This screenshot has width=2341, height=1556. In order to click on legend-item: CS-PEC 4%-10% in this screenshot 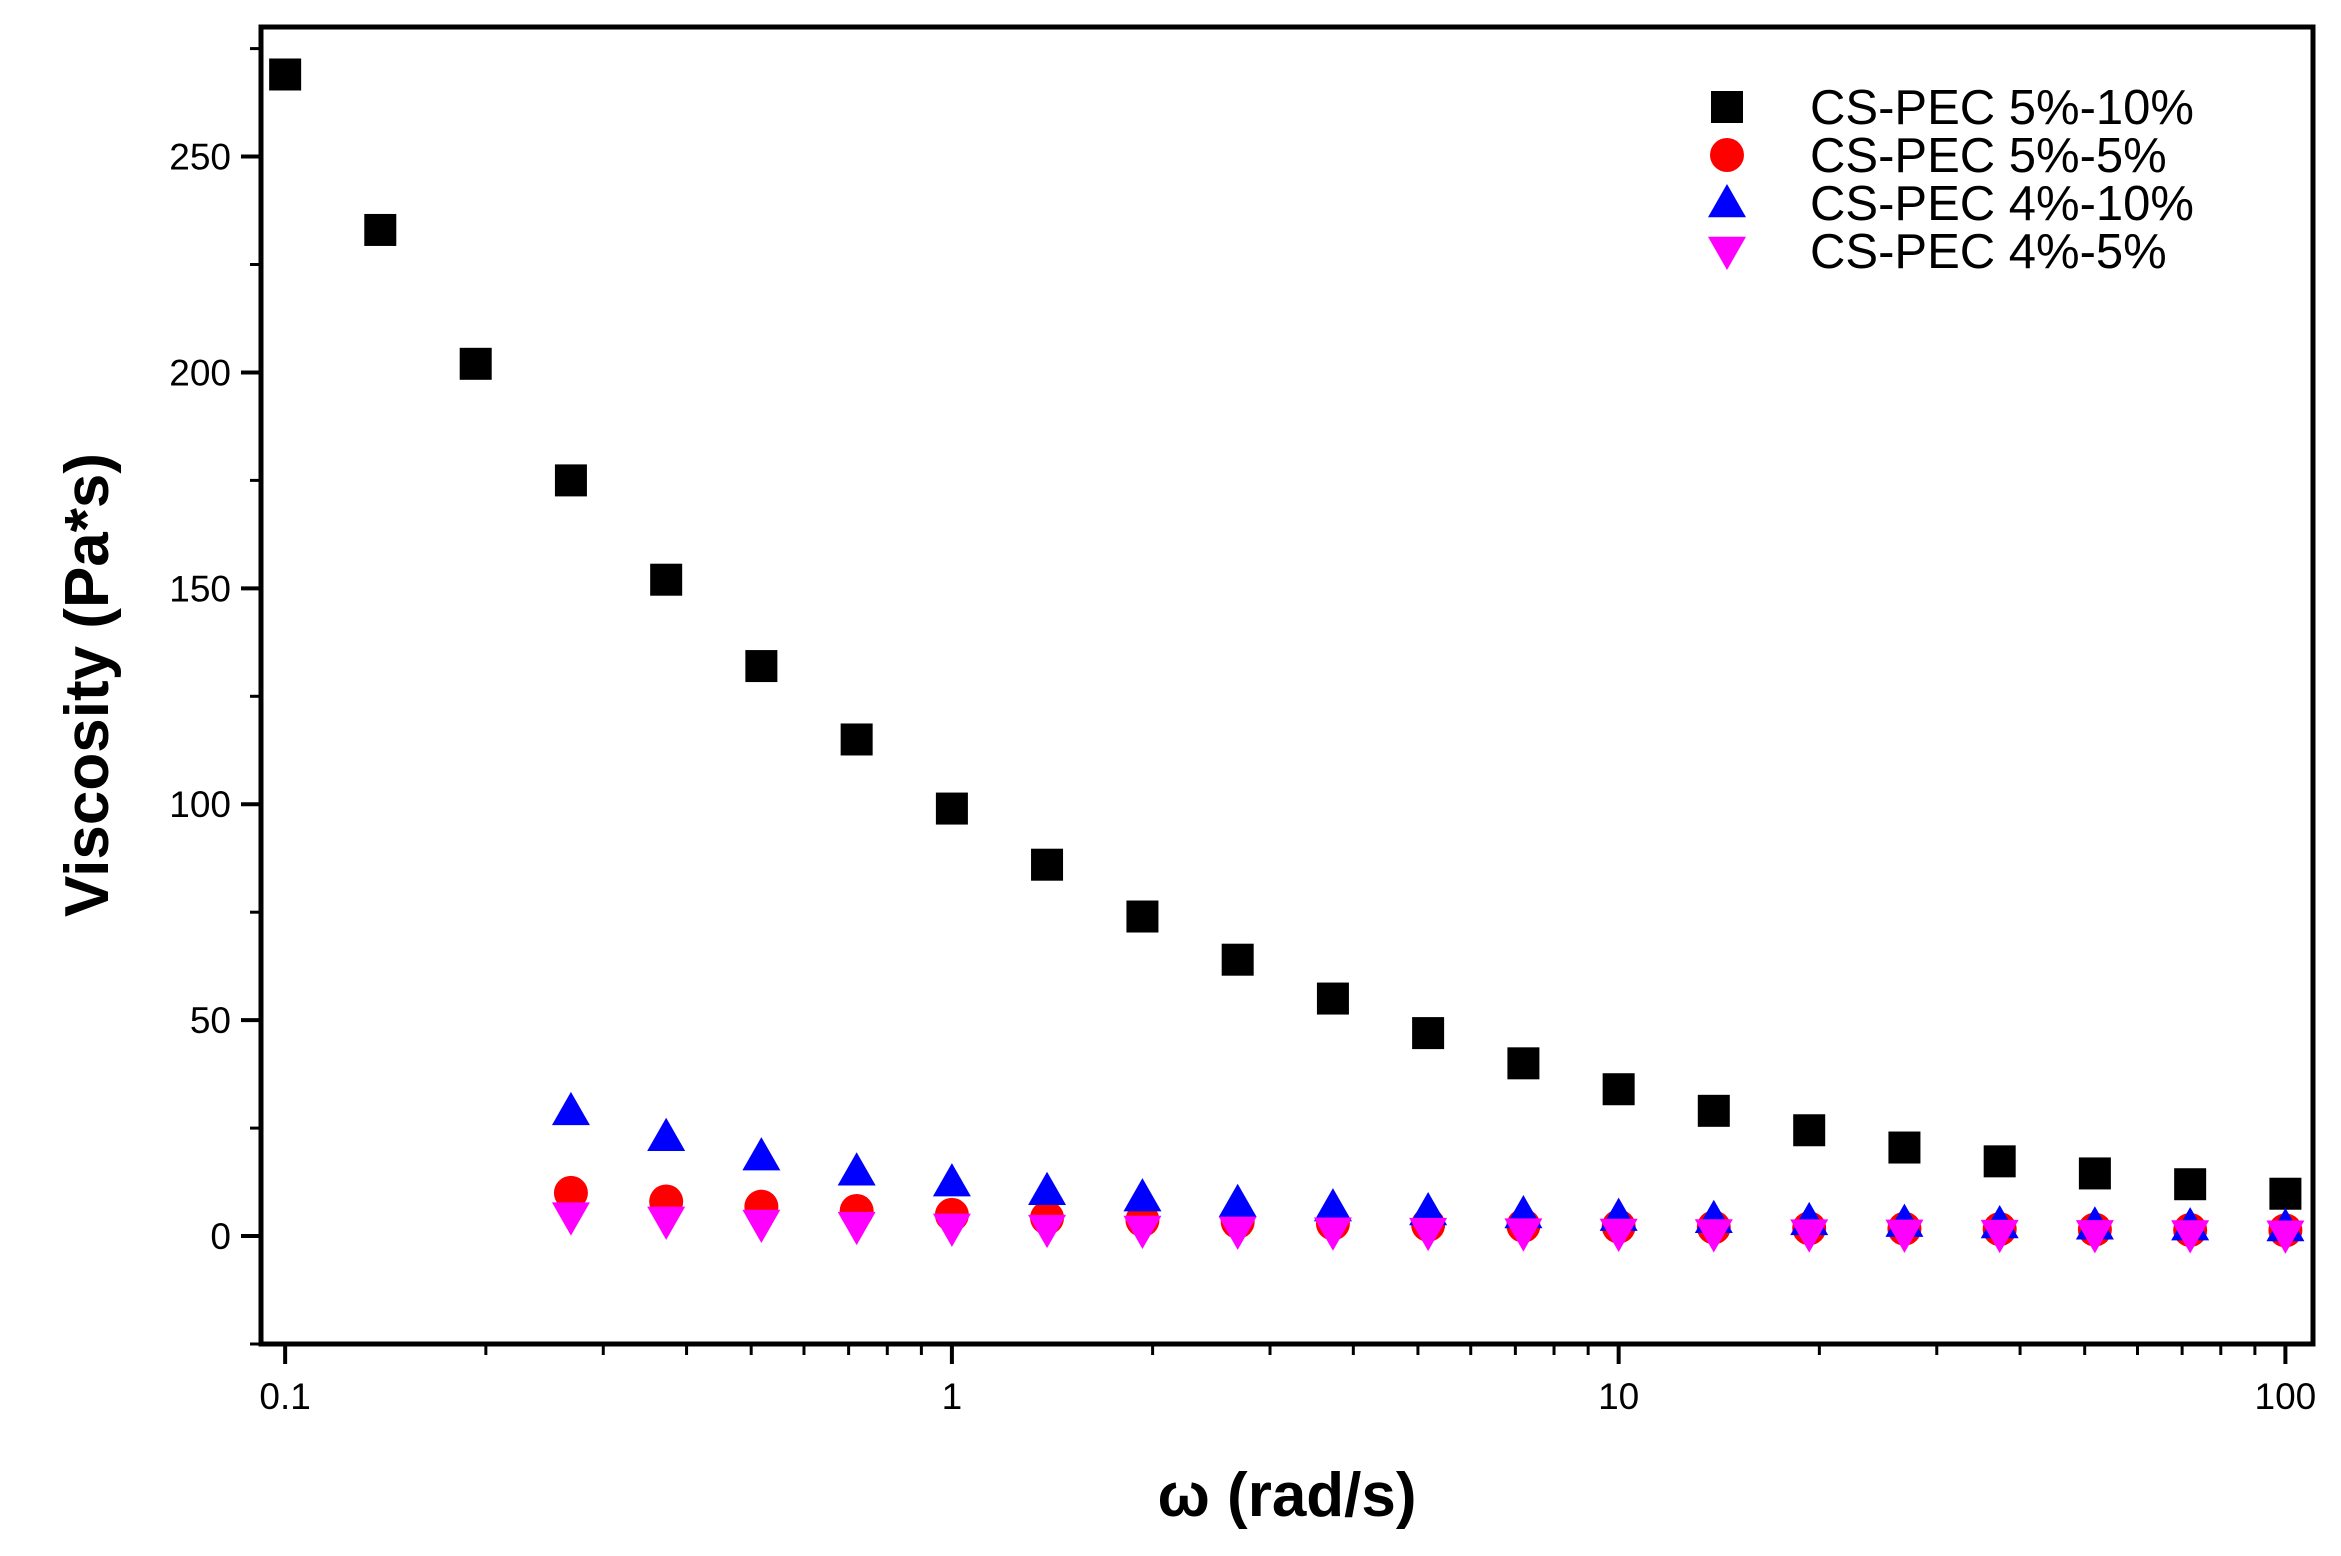, I will do `click(1951, 204)`.